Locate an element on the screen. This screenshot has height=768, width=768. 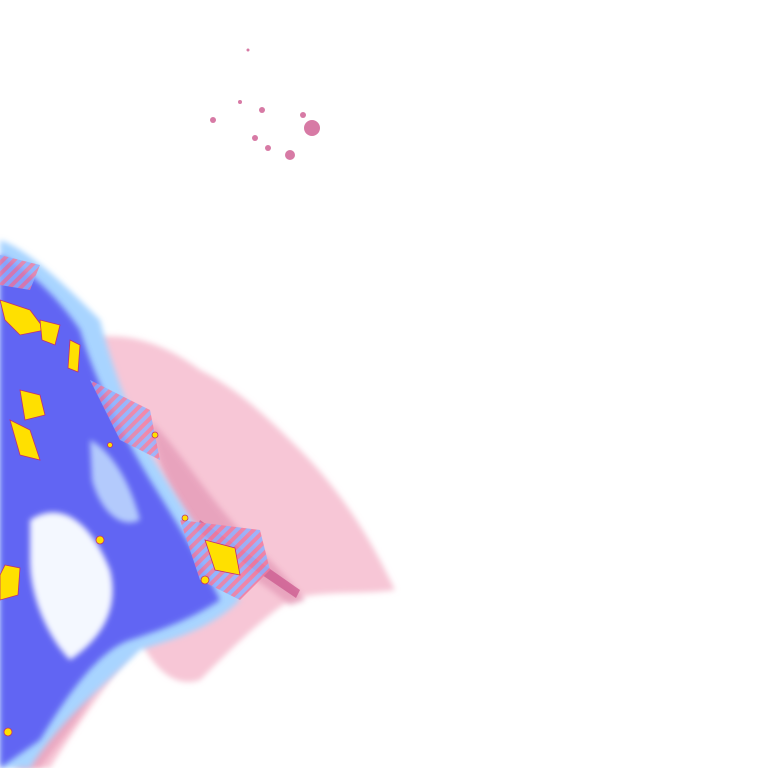
scattered-snow-north is located at coordinates (265, 104).